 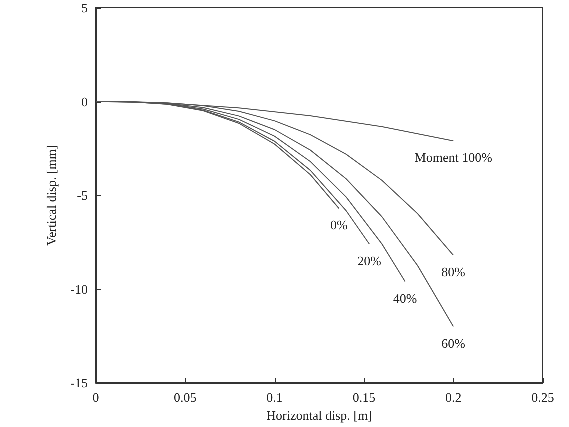 What do you see at coordinates (454, 343) in the screenshot?
I see `series-label: 60%` at bounding box center [454, 343].